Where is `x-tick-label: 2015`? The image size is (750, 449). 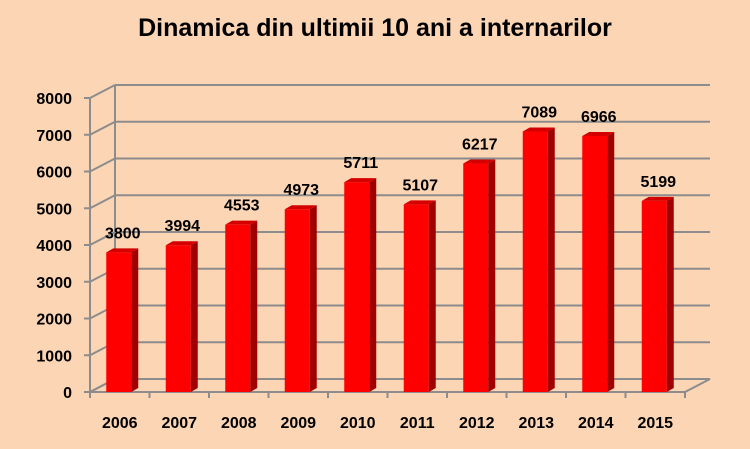 x-tick-label: 2015 is located at coordinates (655, 423).